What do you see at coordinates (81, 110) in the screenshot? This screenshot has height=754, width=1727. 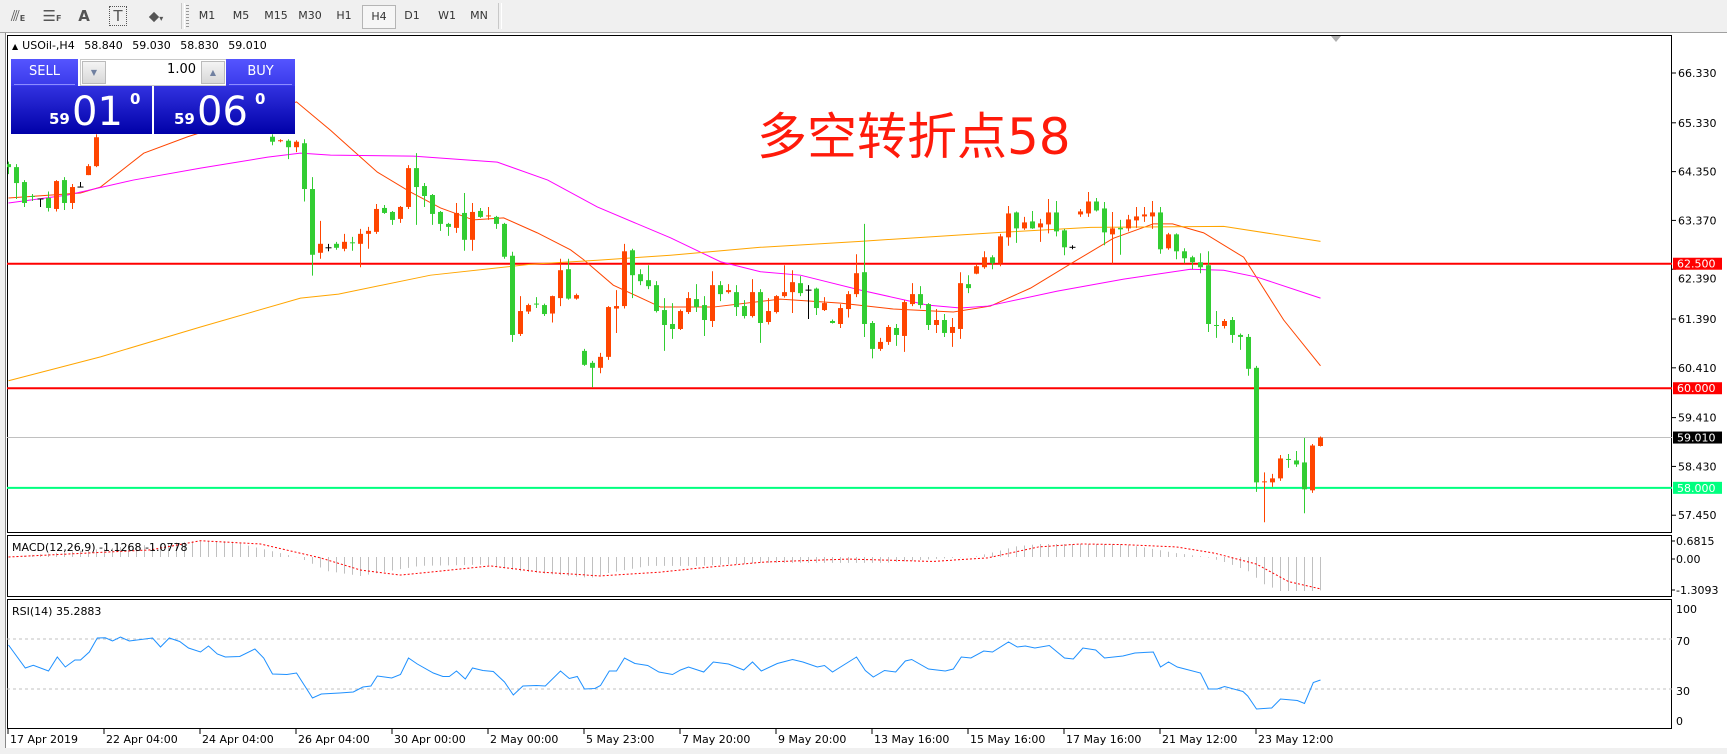 I see `sell-price-box: 59 01 0` at bounding box center [81, 110].